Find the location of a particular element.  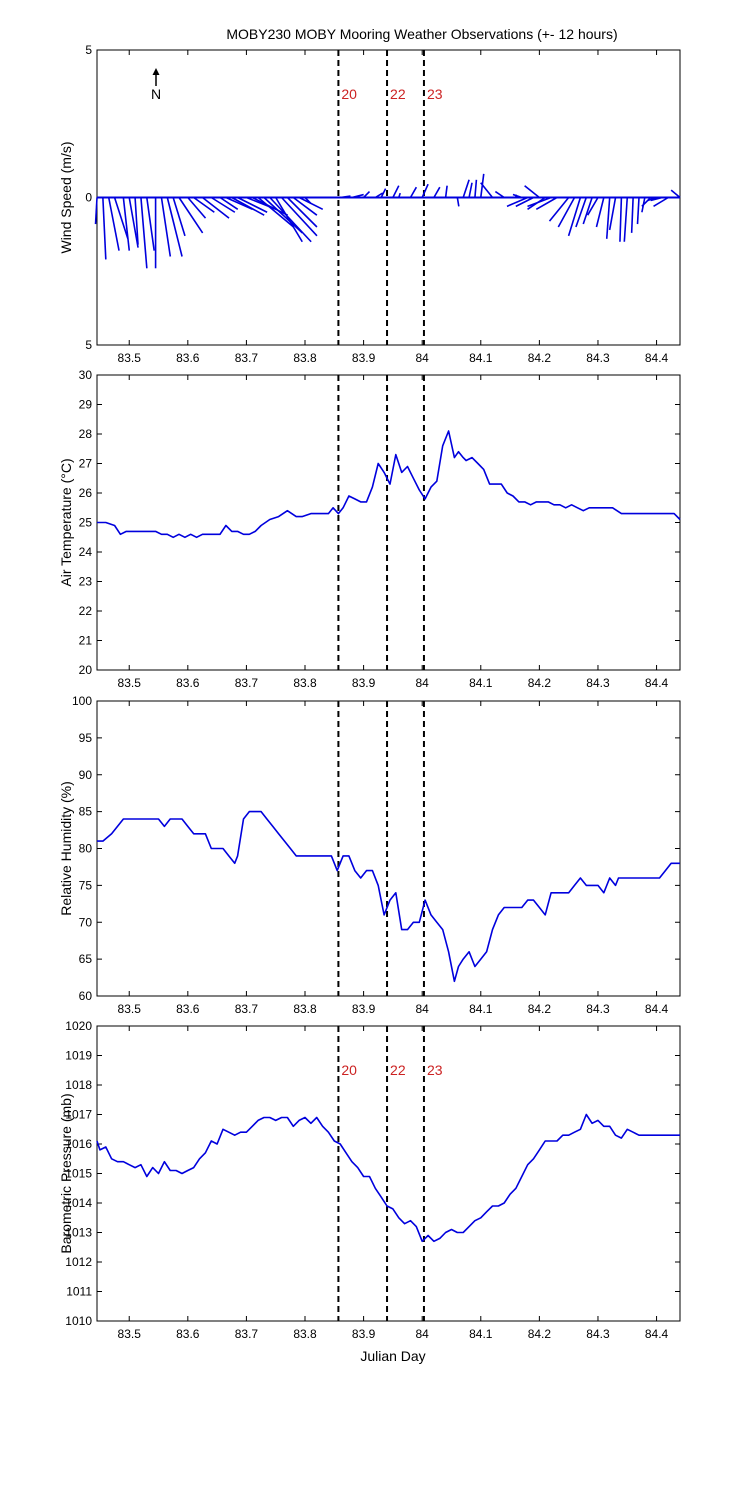

y-tick-label: 27 is located at coordinates (86, 464).